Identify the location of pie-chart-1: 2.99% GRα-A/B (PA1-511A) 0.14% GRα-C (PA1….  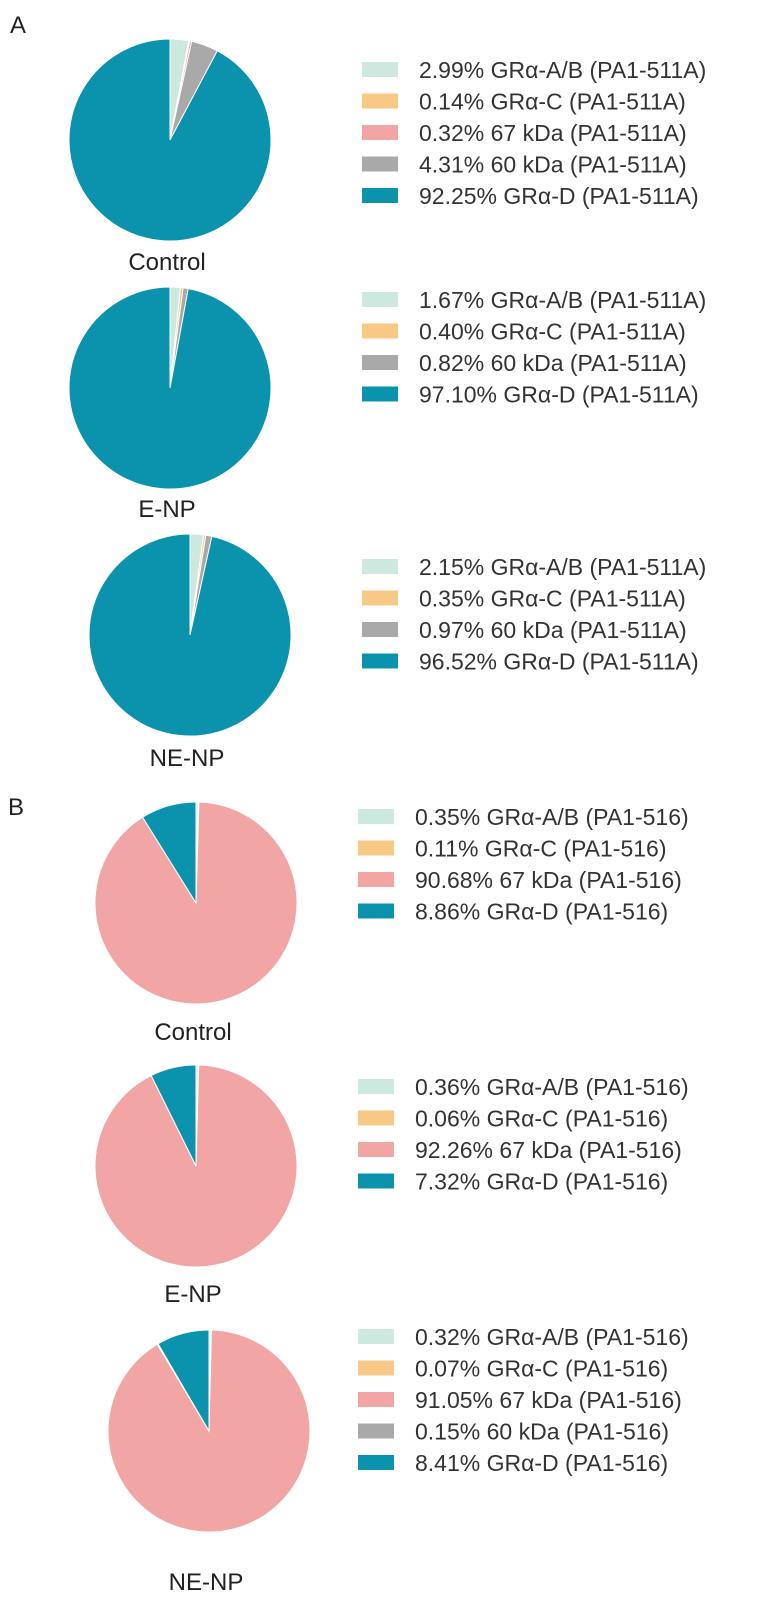
(387, 157).